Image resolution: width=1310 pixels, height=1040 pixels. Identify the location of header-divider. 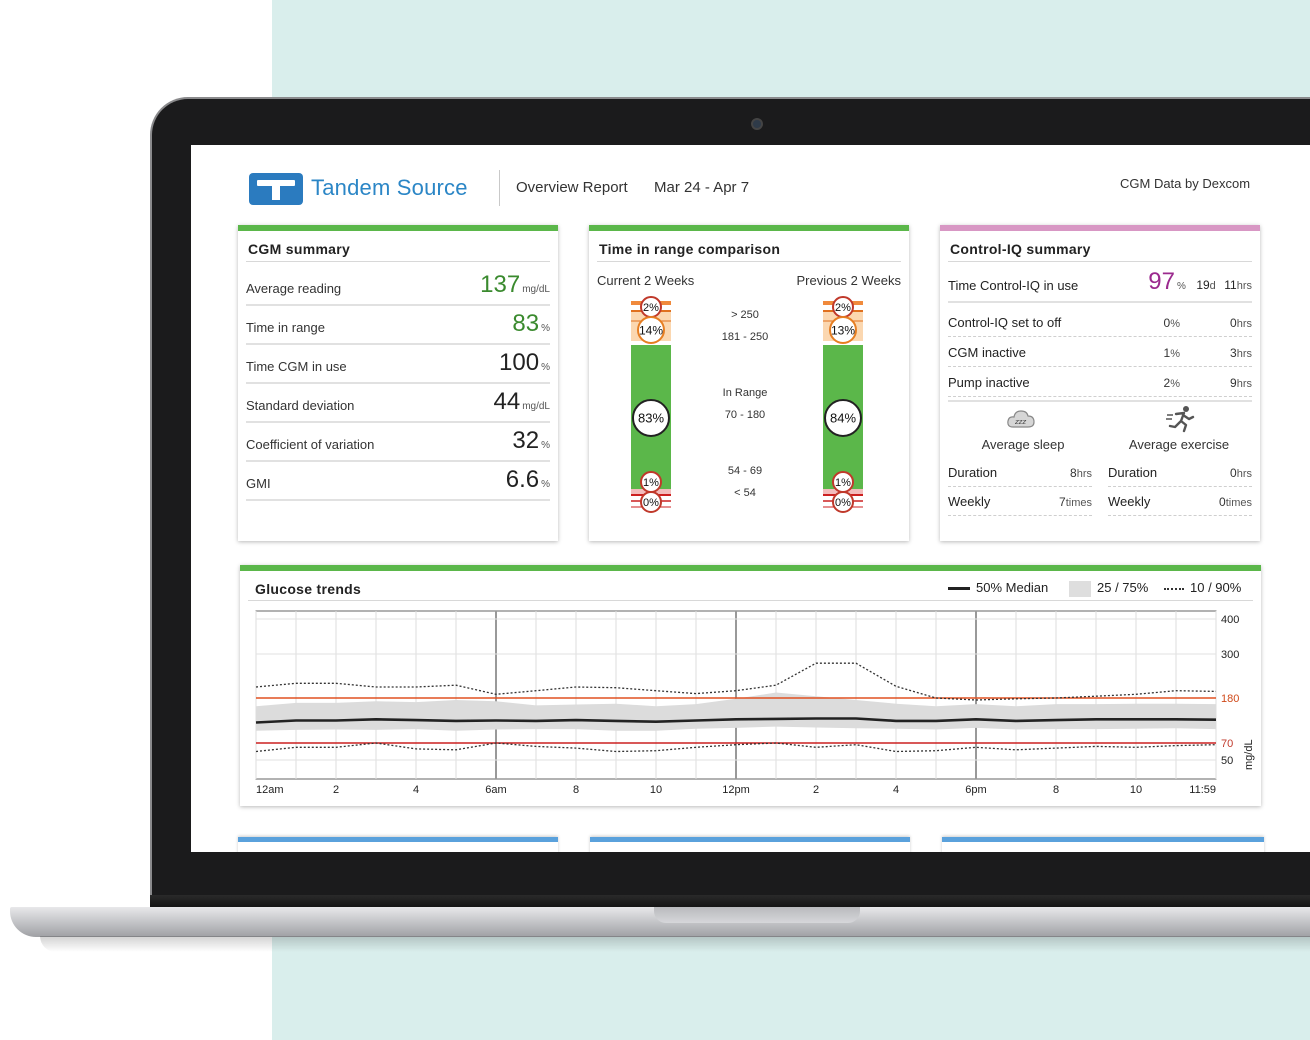
(499, 188).